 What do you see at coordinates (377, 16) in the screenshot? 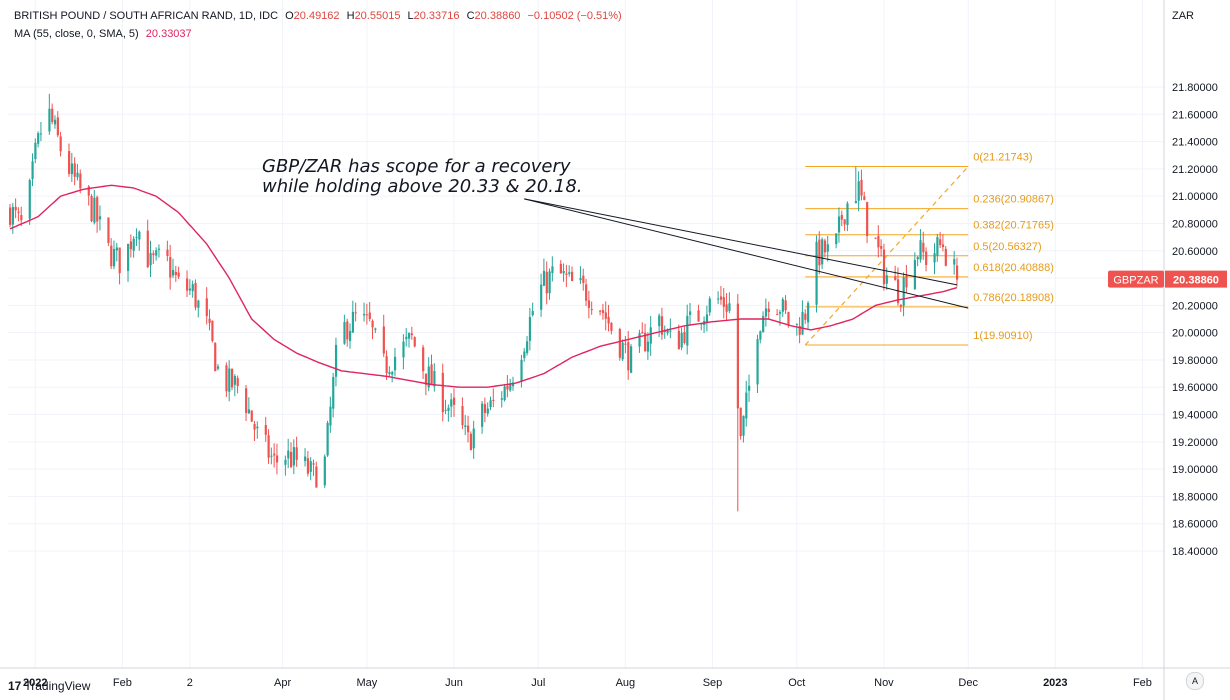
I see `high-value: 20.55015` at bounding box center [377, 16].